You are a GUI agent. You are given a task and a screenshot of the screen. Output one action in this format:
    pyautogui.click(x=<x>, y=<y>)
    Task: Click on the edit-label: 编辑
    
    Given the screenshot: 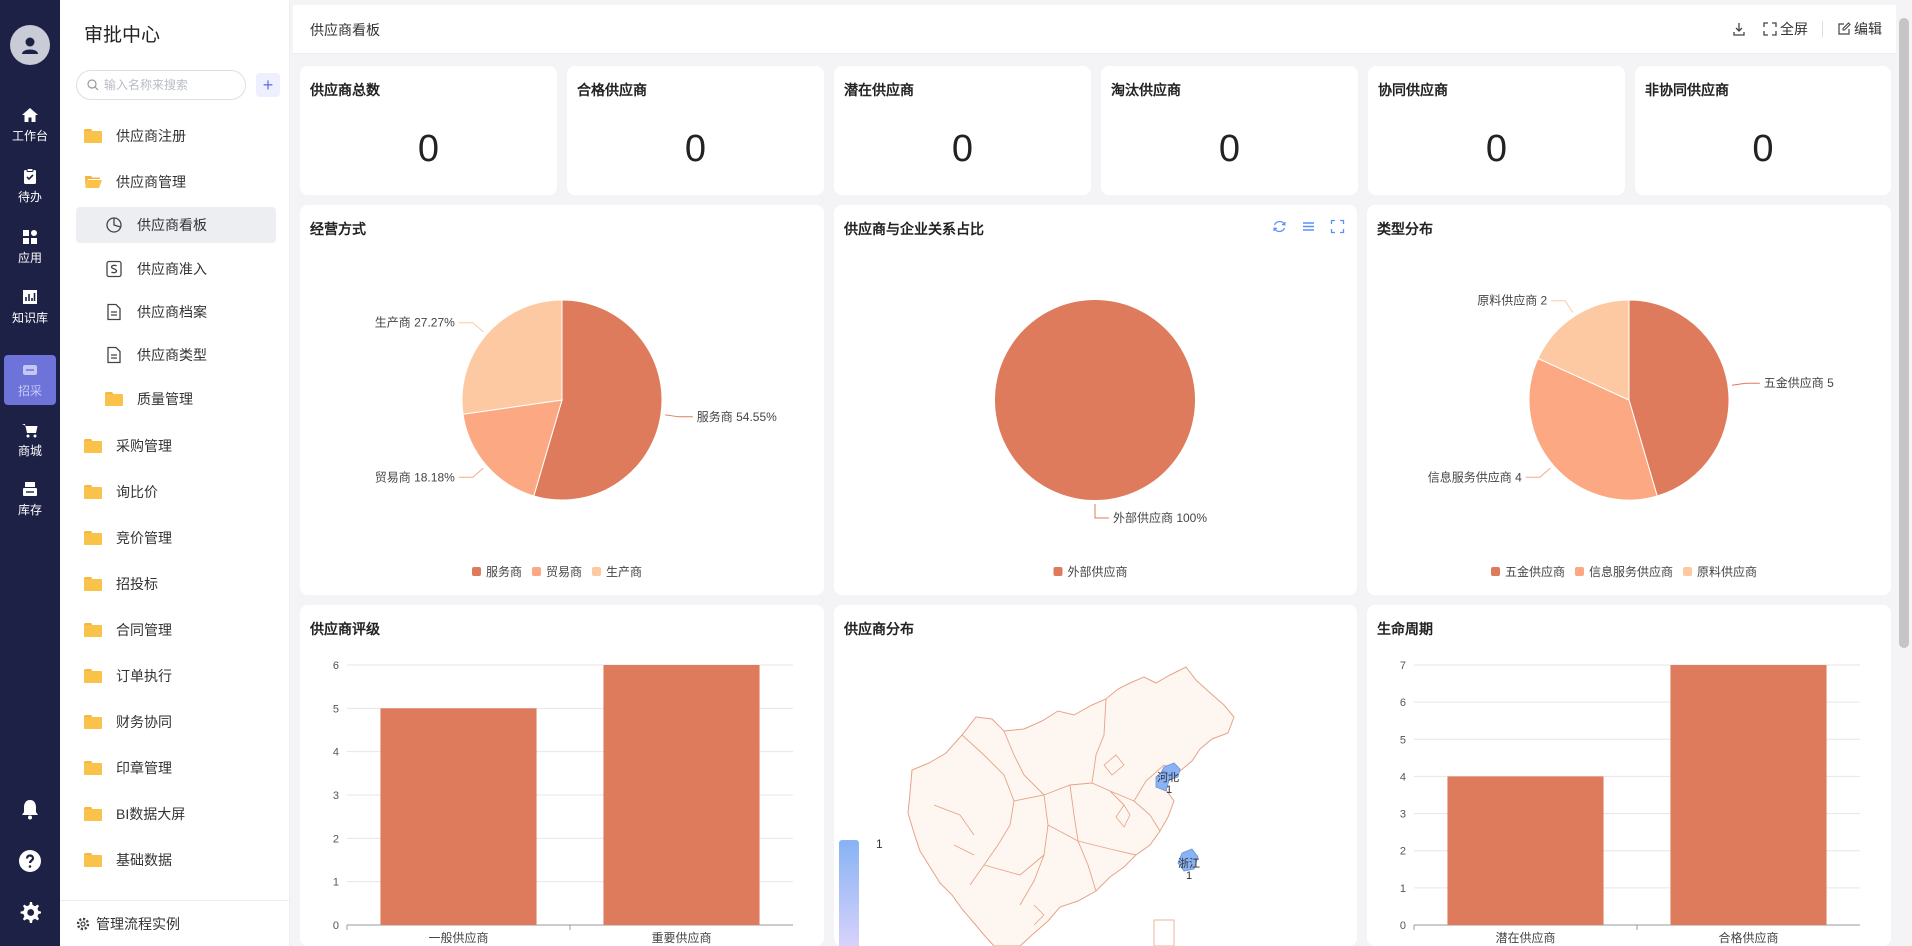 What is the action you would take?
    pyautogui.click(x=1868, y=29)
    